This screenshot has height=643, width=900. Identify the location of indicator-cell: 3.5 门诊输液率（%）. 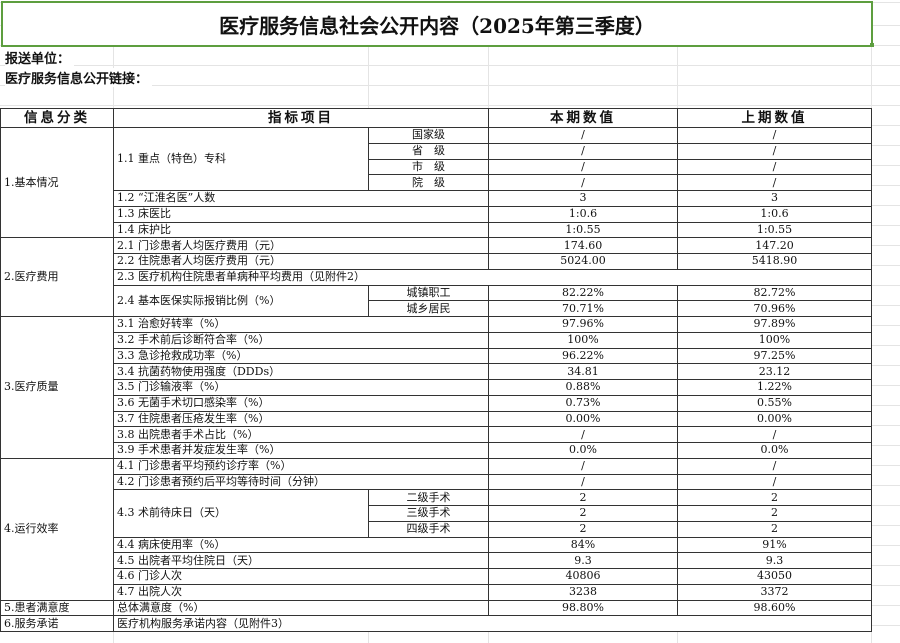
(301, 387).